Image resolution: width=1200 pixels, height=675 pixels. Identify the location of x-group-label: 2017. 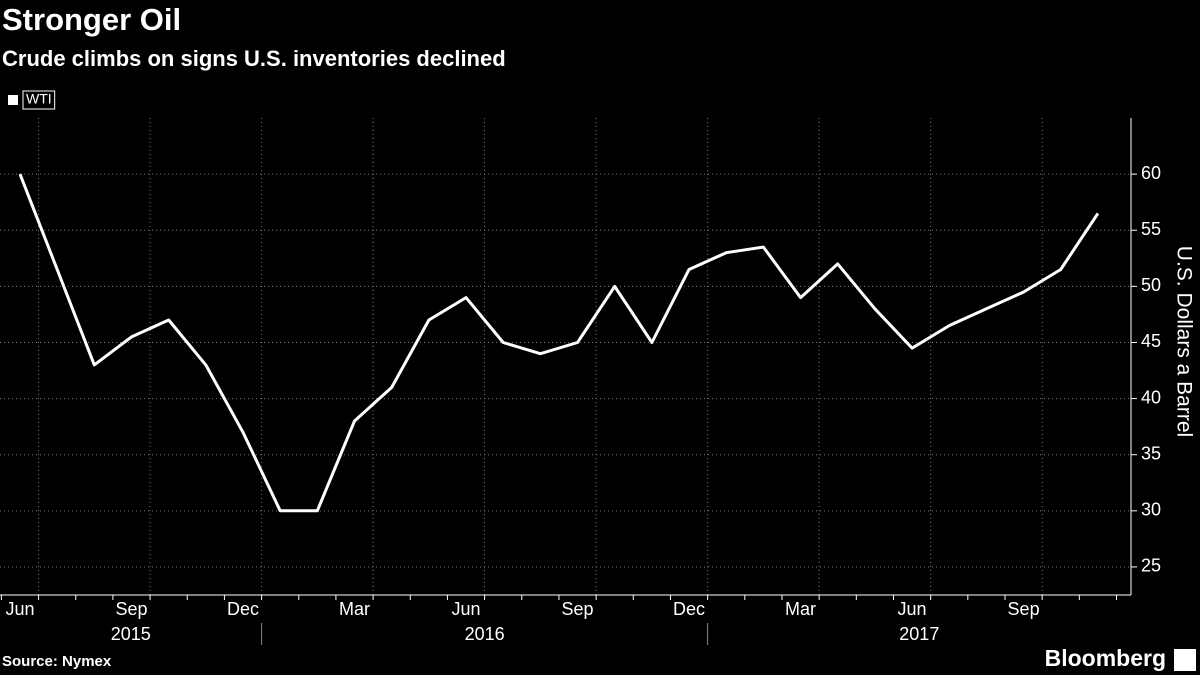
(919, 634).